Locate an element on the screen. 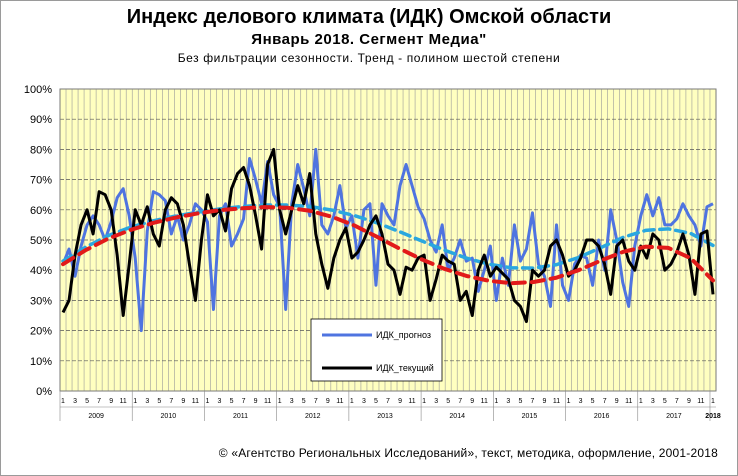  y-tick-label: 70% is located at coordinates (41, 181).